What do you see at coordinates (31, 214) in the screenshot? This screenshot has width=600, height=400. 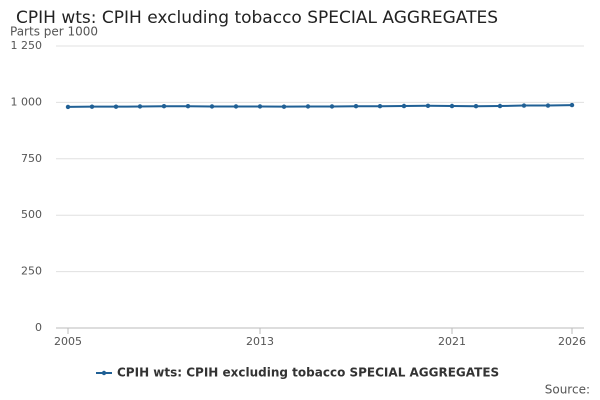 I see `y-tick-label: 500` at bounding box center [31, 214].